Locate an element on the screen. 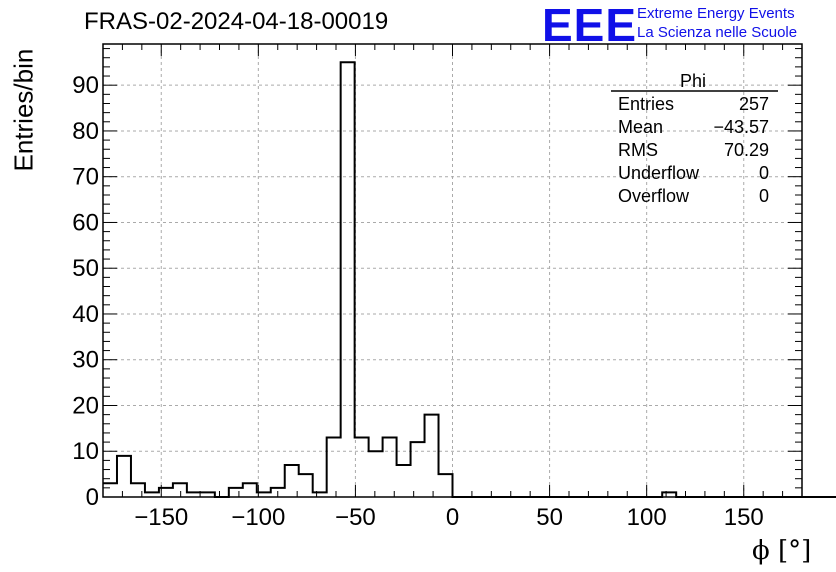 This screenshot has height=572, width=836. x-tick-label: 0 is located at coordinates (452, 517).